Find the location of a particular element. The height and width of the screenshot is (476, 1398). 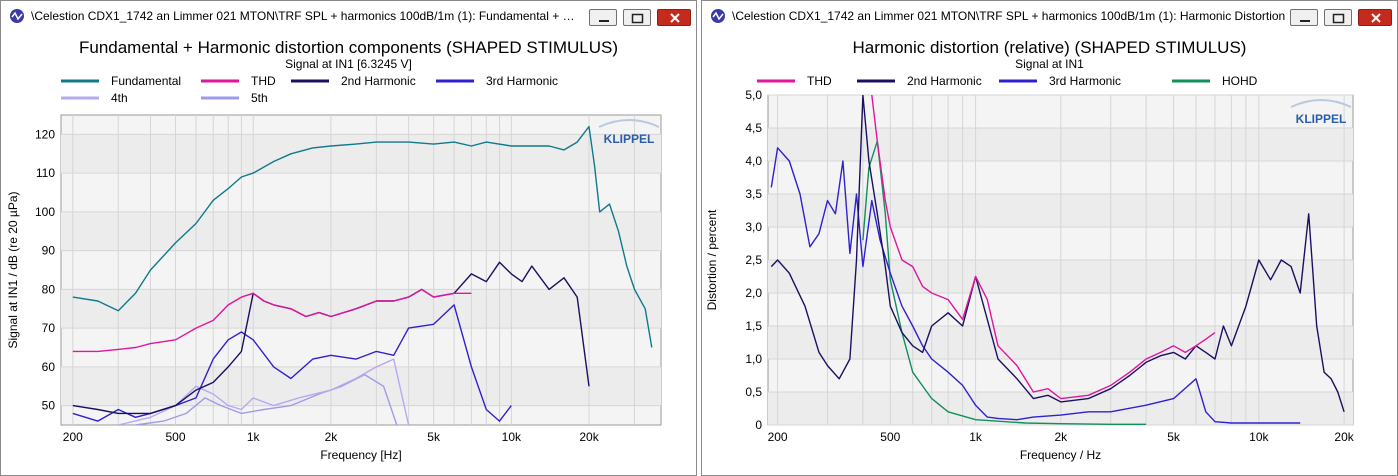

y-tick-label: 0 is located at coordinates (758, 425).